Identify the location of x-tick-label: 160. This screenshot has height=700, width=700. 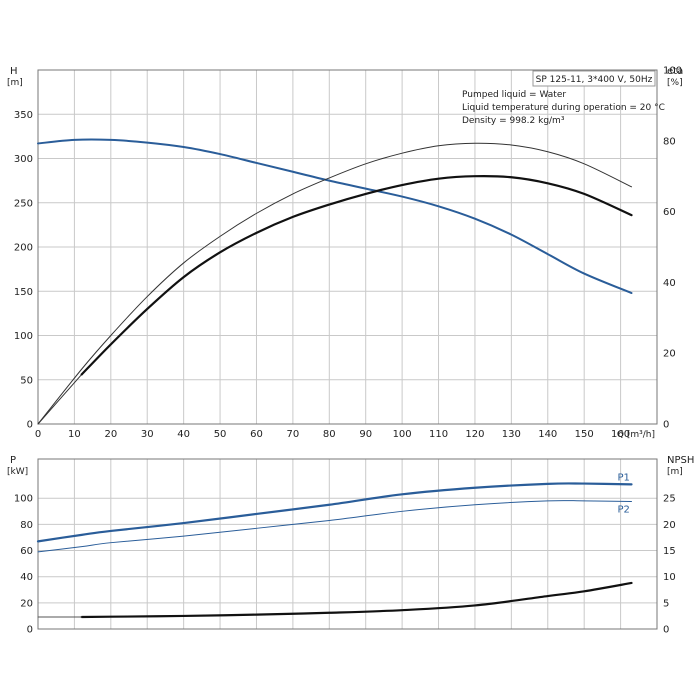
(620, 434).